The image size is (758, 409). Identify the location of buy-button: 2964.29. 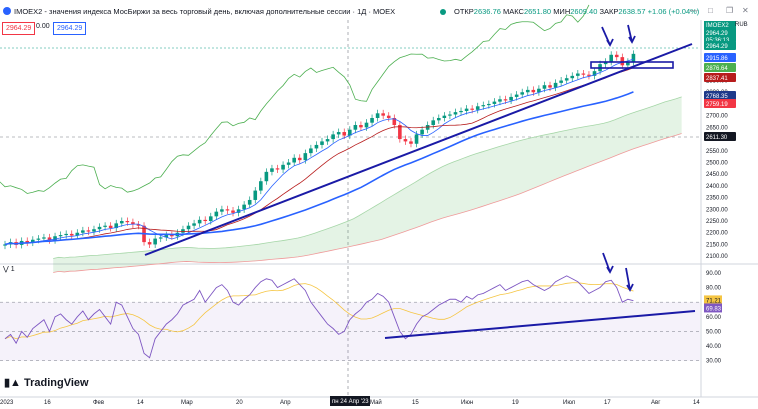
(70, 28).